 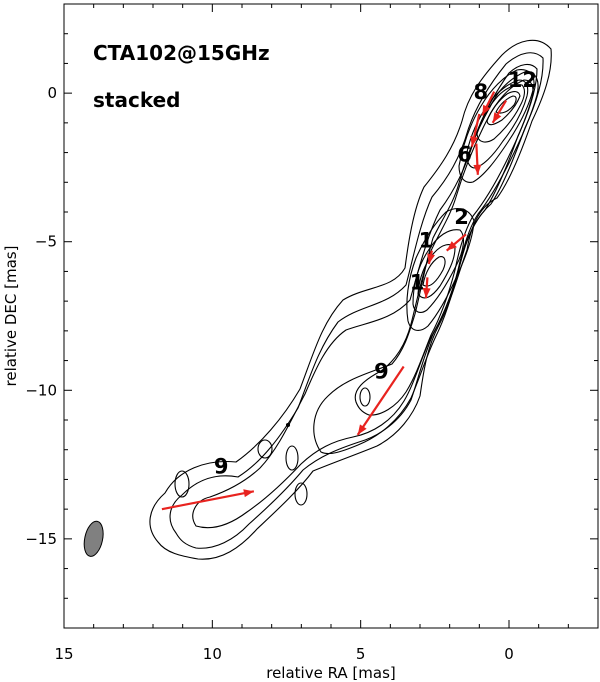 I want to click on source-label: CTA102@15GHz, so click(x=181, y=53).